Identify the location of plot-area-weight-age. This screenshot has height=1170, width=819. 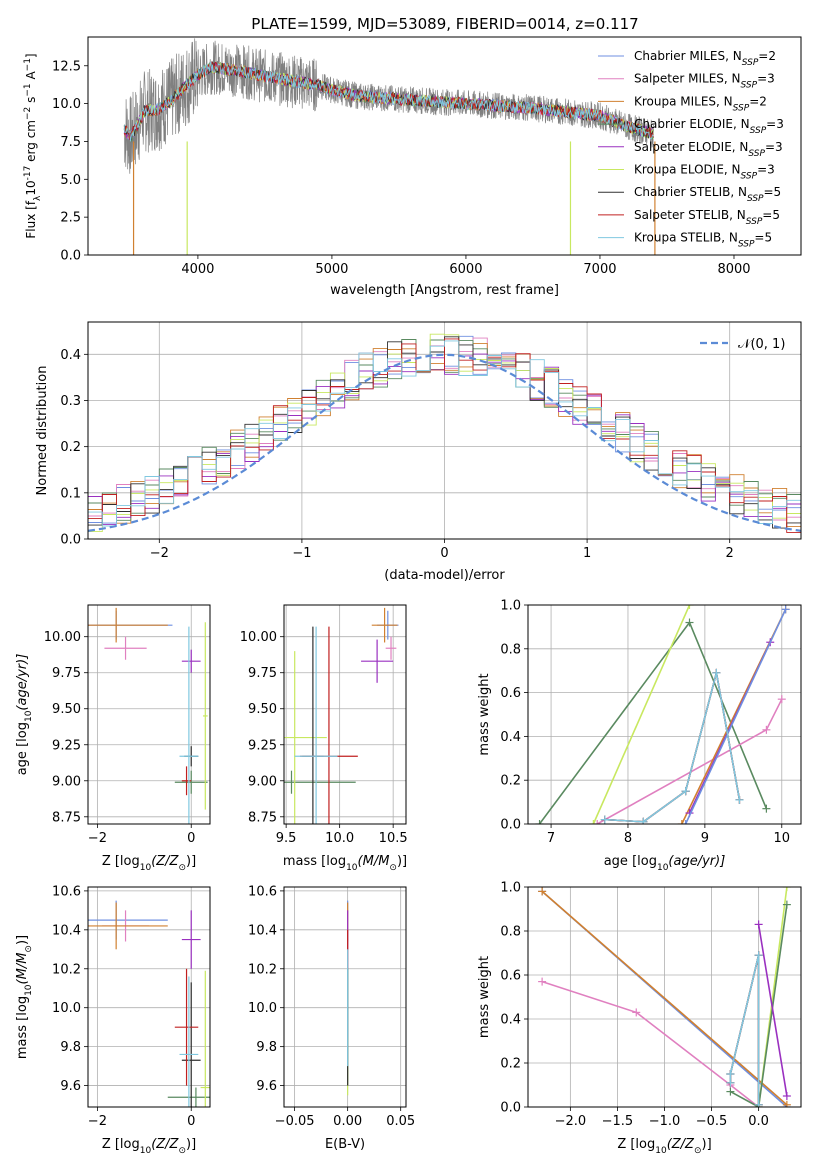
(662, 714).